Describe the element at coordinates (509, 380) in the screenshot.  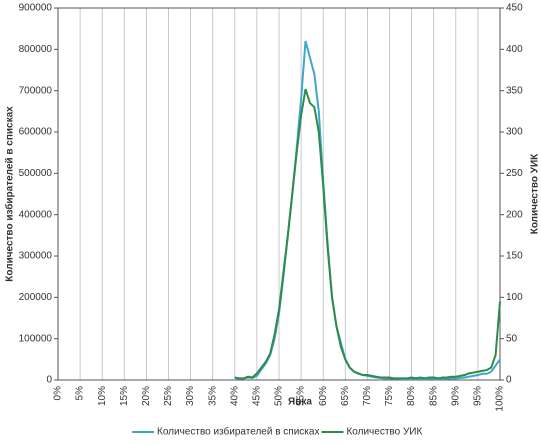
I see `y2-tick-label: 0` at that location.